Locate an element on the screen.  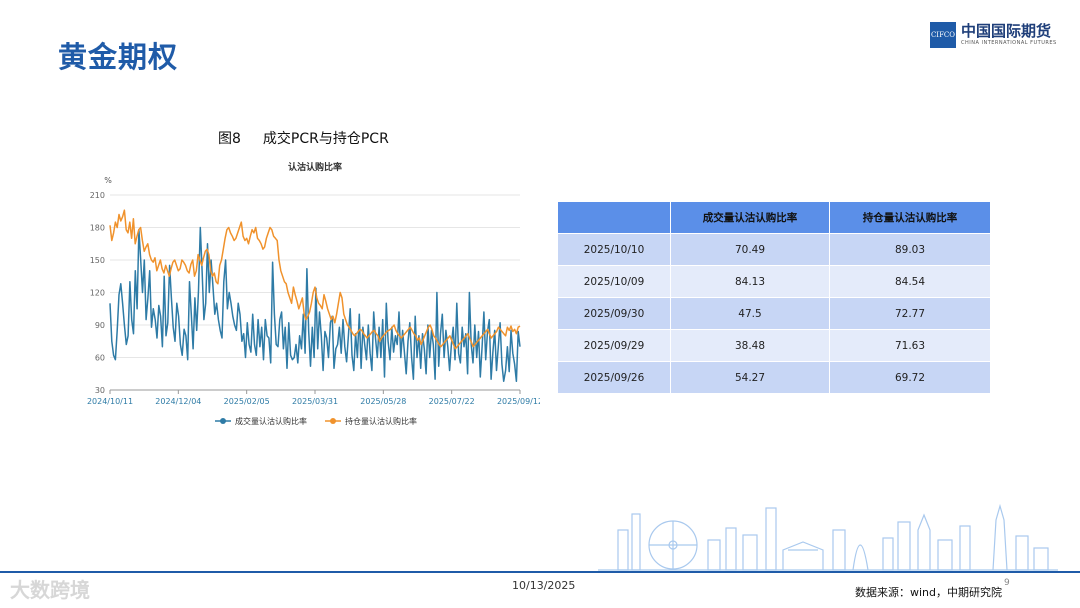
x-tick-label: 2025/09/12 is located at coordinates (518, 401).